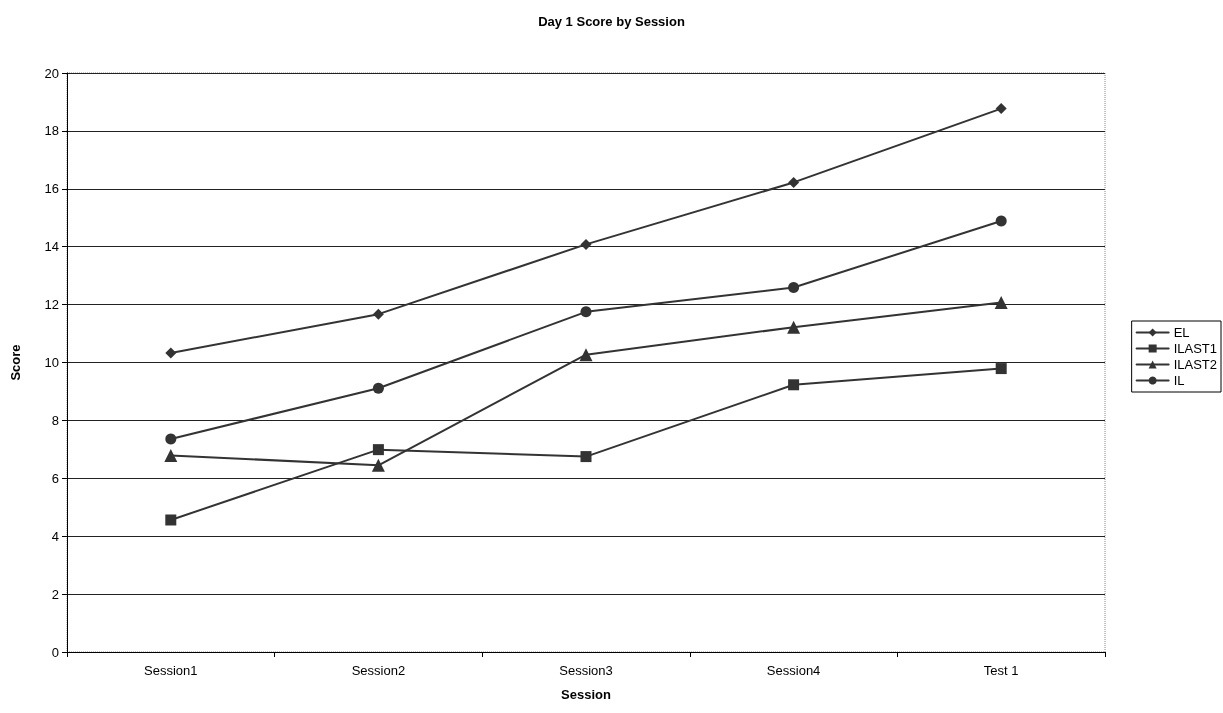 Image resolution: width=1223 pixels, height=713 pixels. What do you see at coordinates (55, 420) in the screenshot?
I see `y-tick-label: 8` at bounding box center [55, 420].